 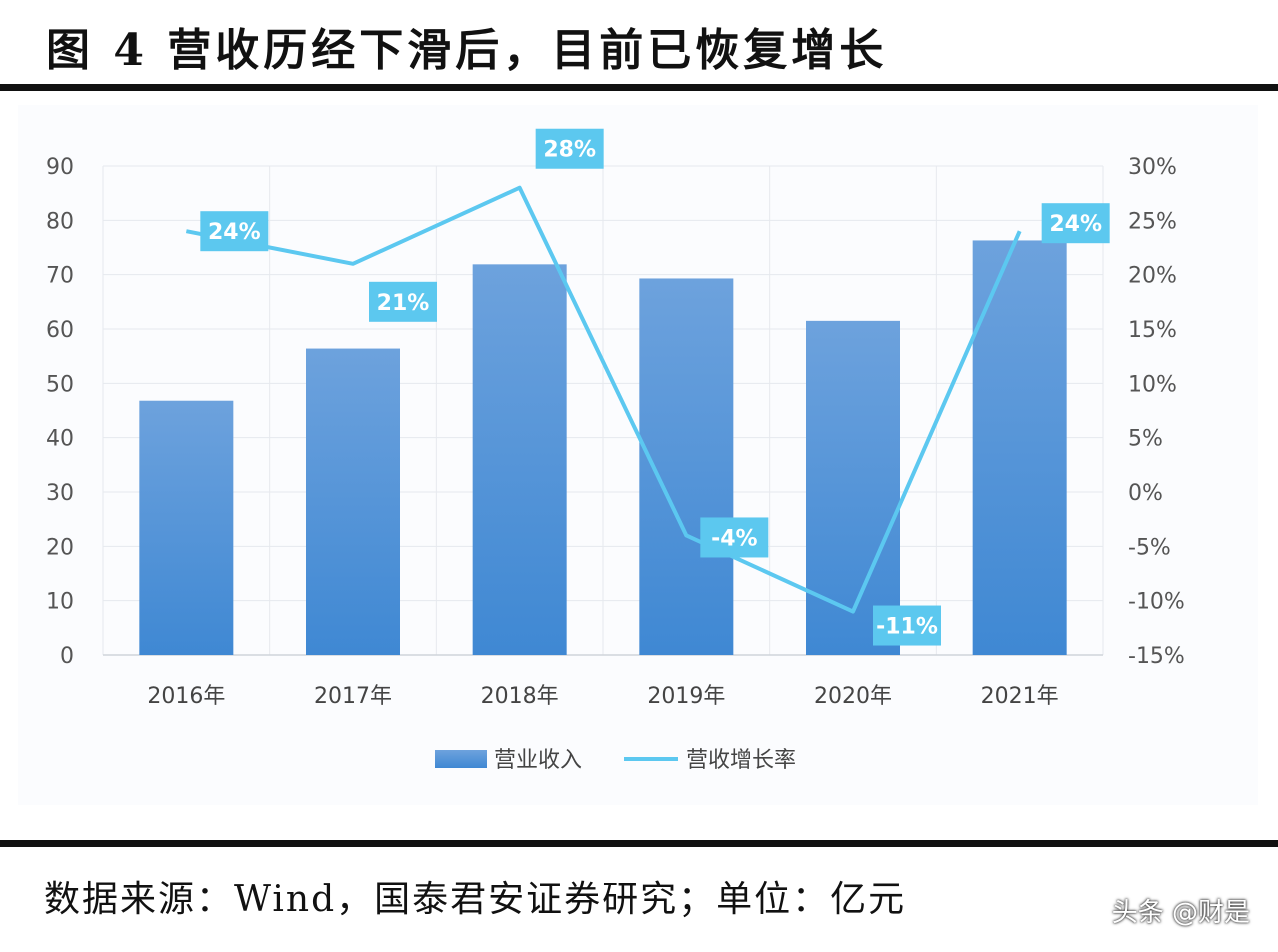 I want to click on right-axis-tick: 10%, so click(x=1152, y=384).